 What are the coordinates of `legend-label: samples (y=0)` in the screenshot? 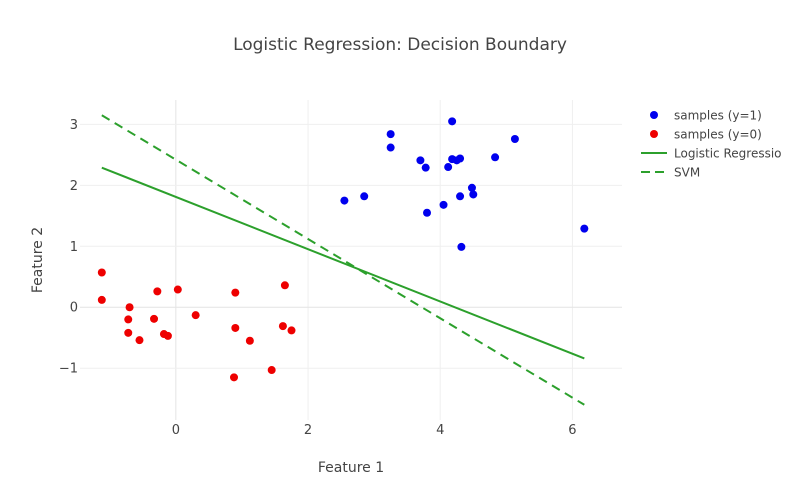 It's located at (718, 135).